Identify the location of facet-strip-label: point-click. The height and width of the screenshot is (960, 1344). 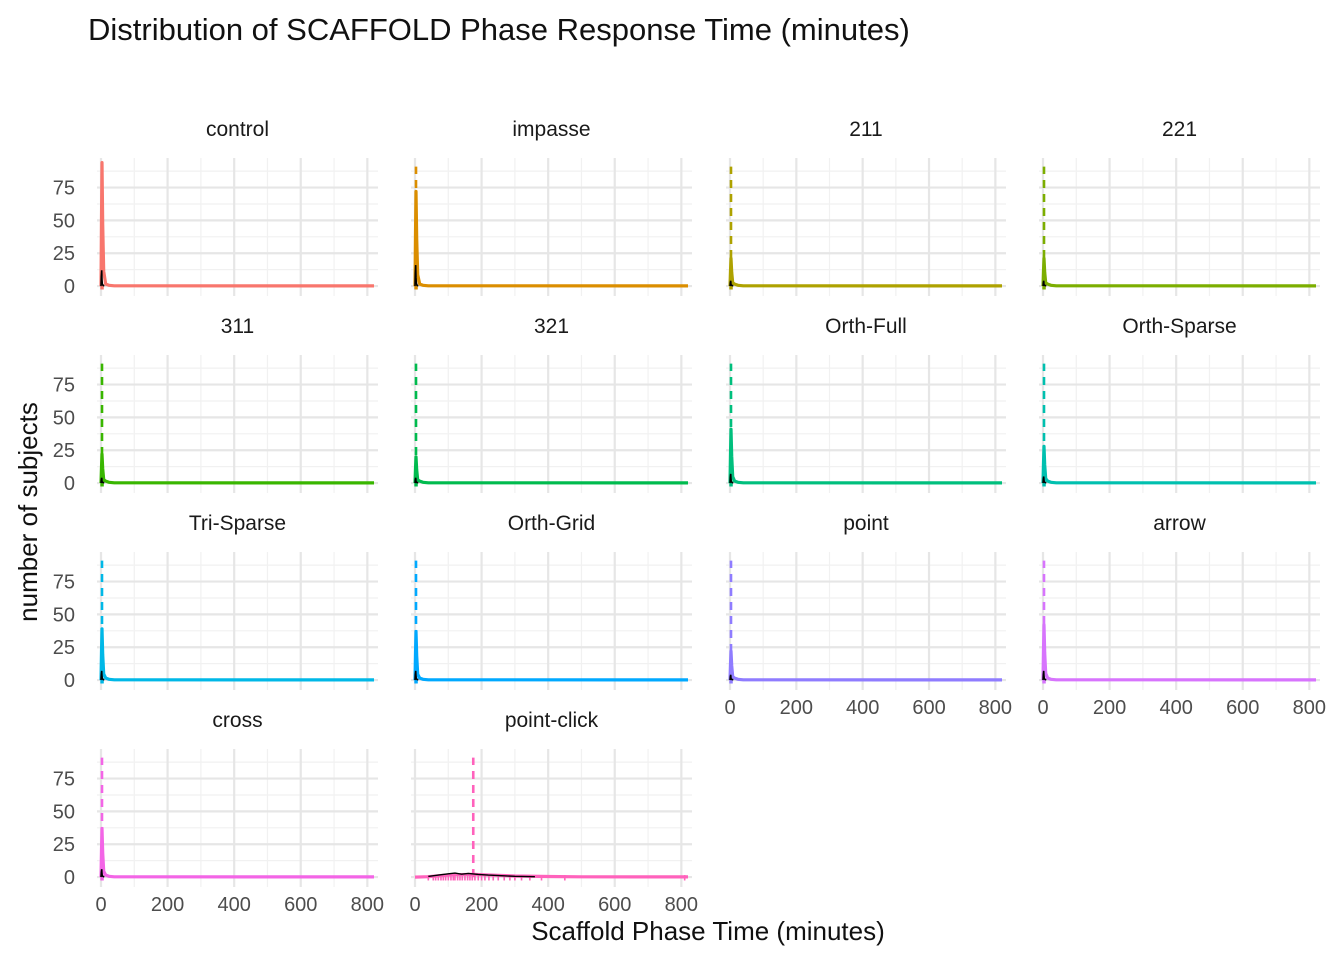
(552, 720).